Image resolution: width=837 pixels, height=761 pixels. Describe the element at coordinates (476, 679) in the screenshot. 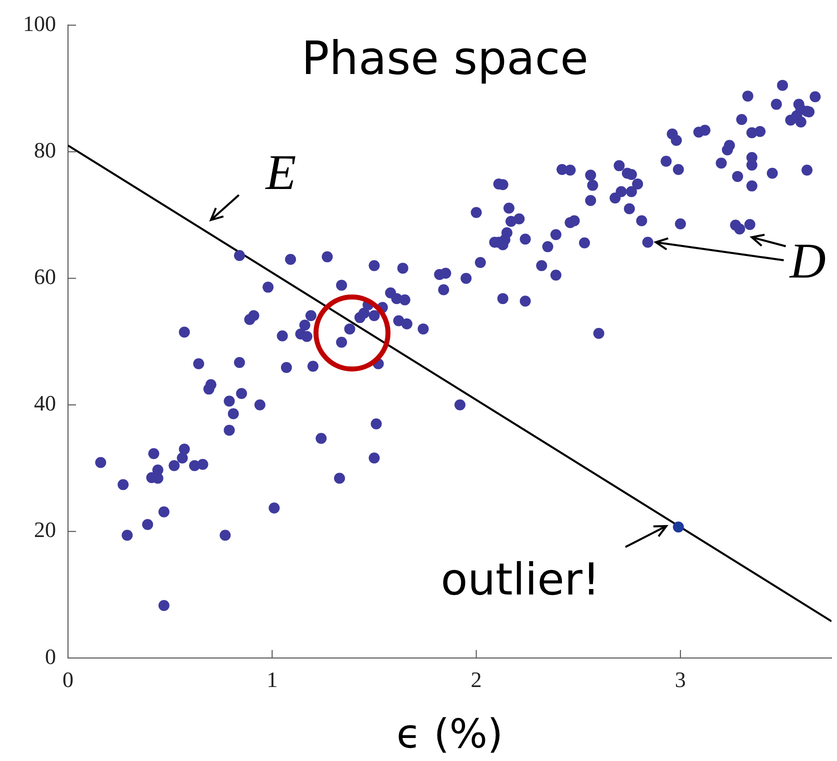

I see `x-tick-label: 2` at that location.